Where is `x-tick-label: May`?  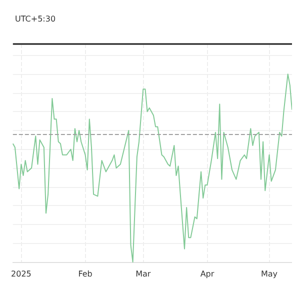
x-tick-label: May is located at coordinates (269, 274).